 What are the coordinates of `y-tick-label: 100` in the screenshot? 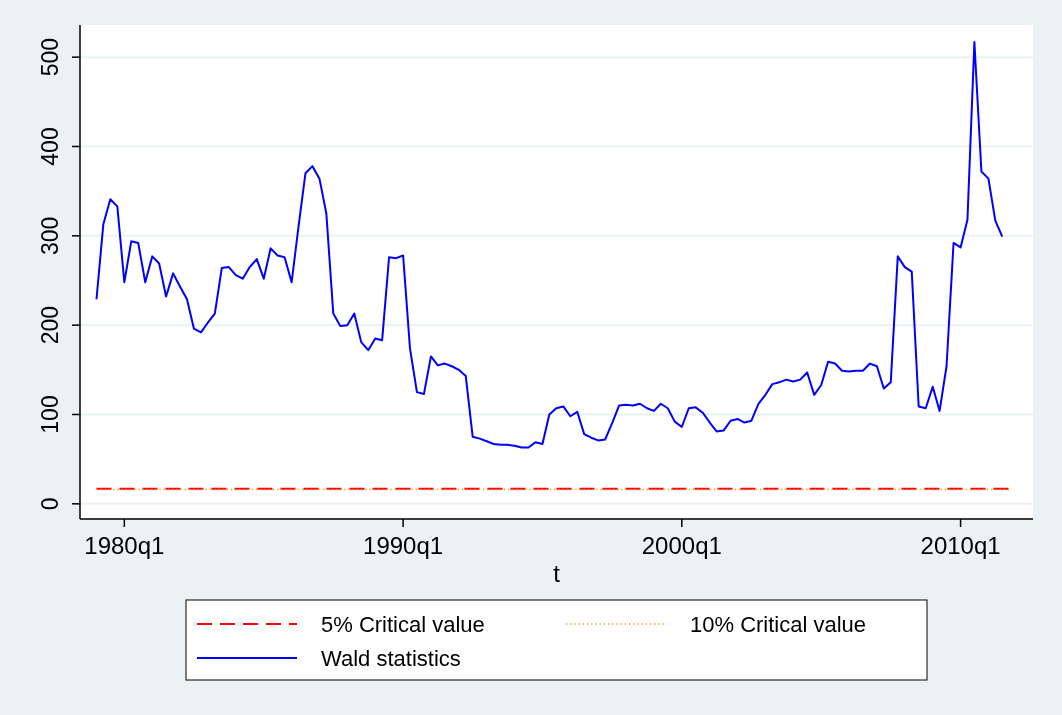 It's located at (50, 414).